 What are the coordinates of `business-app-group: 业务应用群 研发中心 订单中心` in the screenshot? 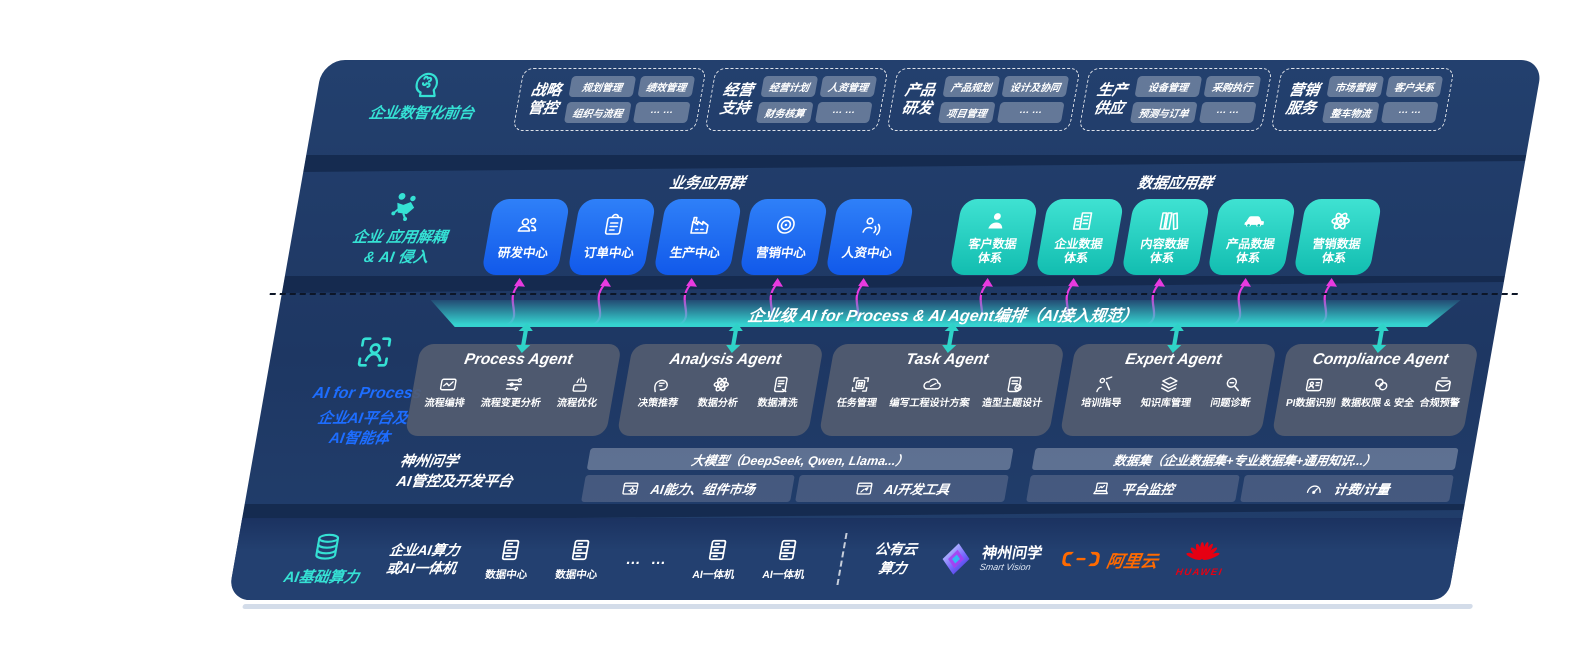 It's located at (700, 249).